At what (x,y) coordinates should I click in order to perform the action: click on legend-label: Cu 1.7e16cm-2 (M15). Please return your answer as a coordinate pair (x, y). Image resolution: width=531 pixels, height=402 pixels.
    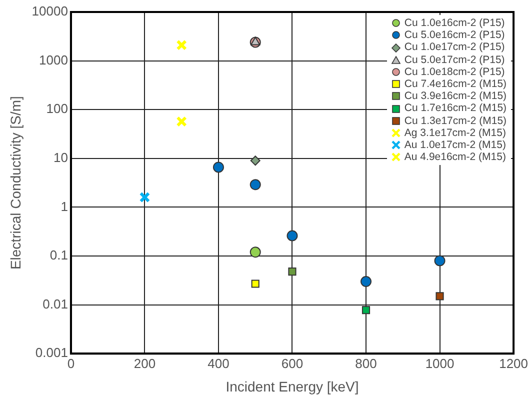
    Looking at the image, I should click on (455, 108).